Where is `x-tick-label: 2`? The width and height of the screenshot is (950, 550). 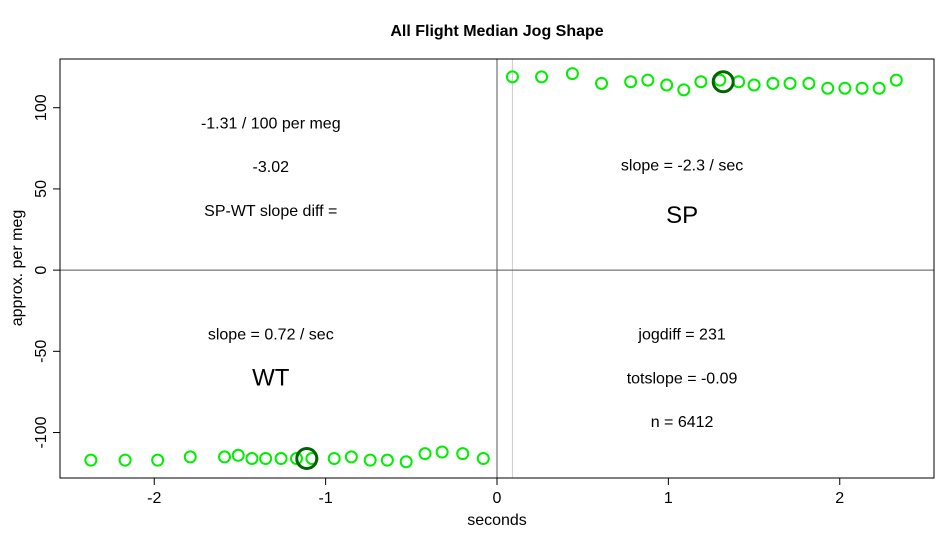
x-tick-label: 2 is located at coordinates (839, 498).